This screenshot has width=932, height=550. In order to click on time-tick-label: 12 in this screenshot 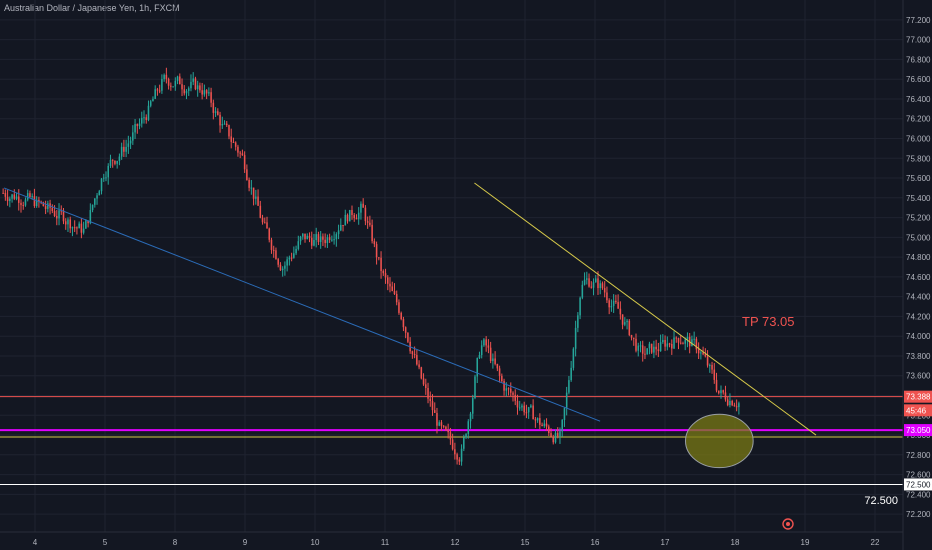, I will do `click(455, 542)`.